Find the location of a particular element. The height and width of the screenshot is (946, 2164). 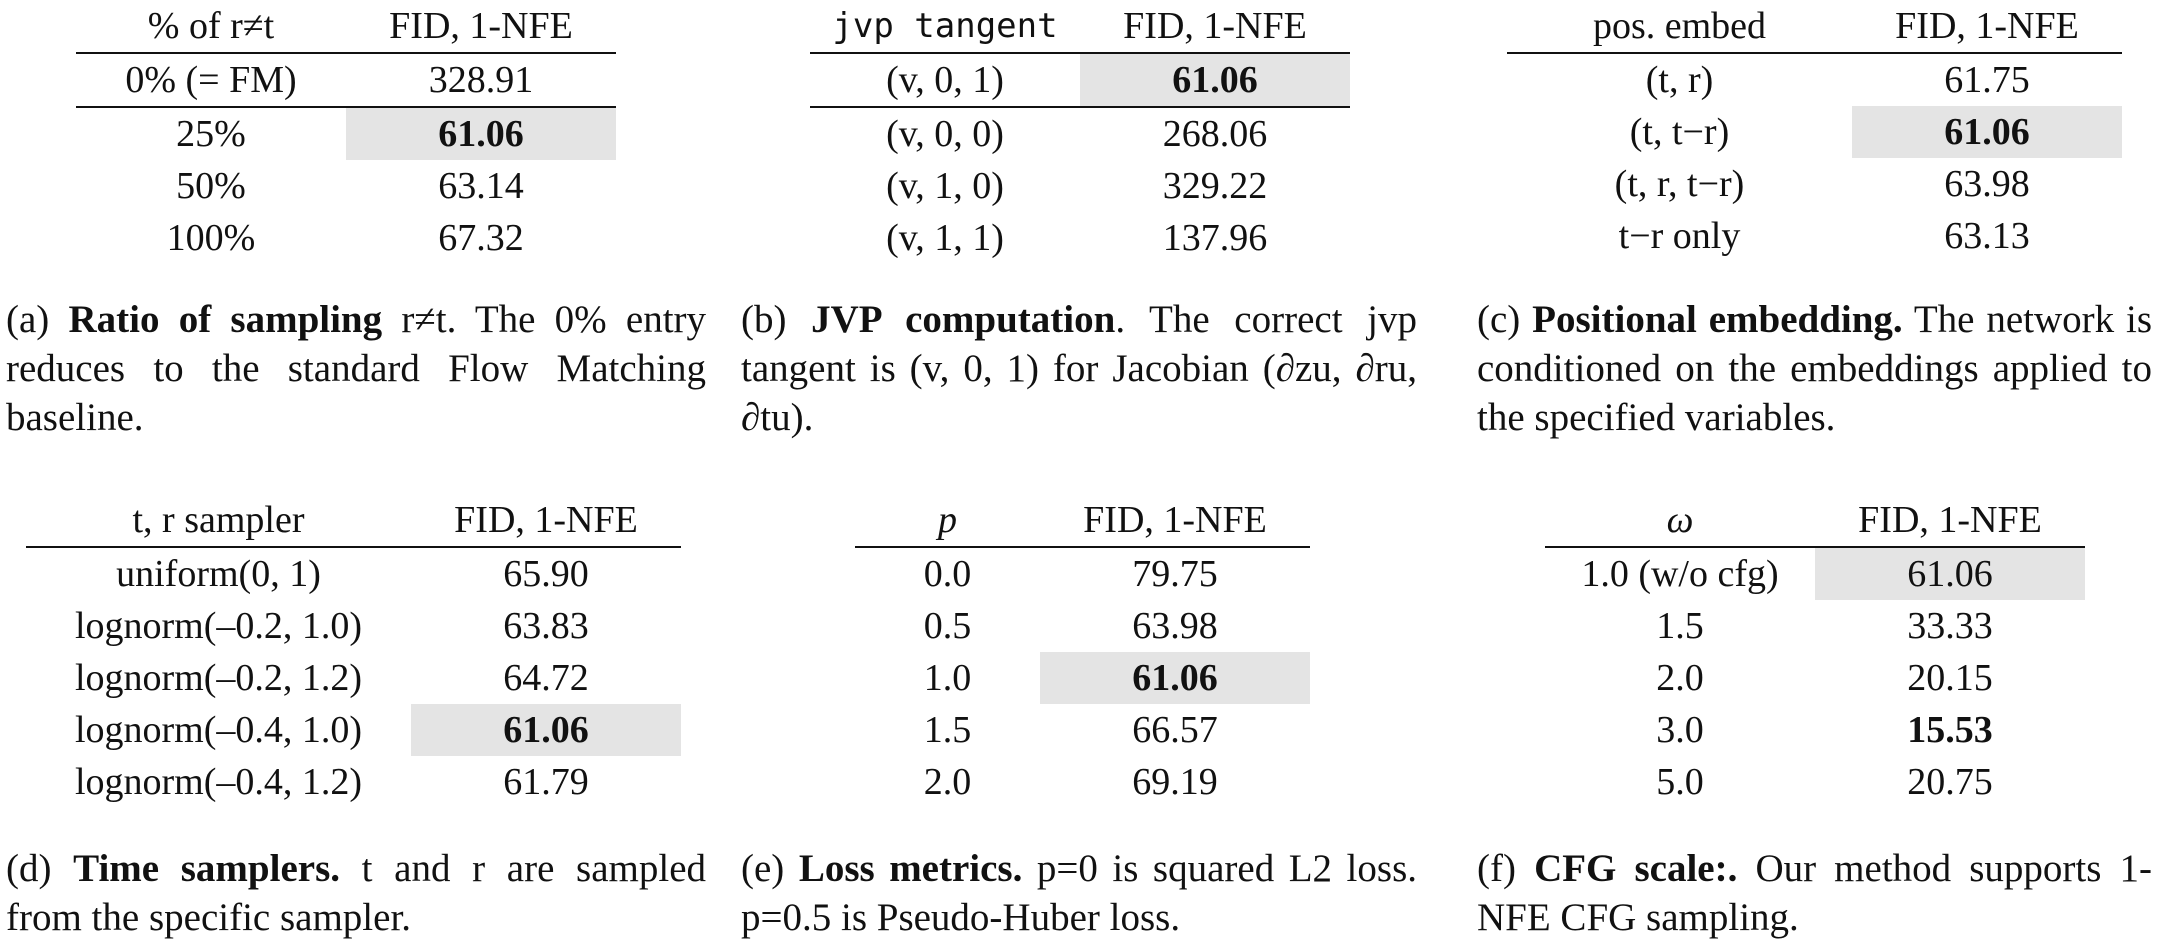

table-row: lognorm(–0.4, 1.0) 61.06 is located at coordinates (353, 730).